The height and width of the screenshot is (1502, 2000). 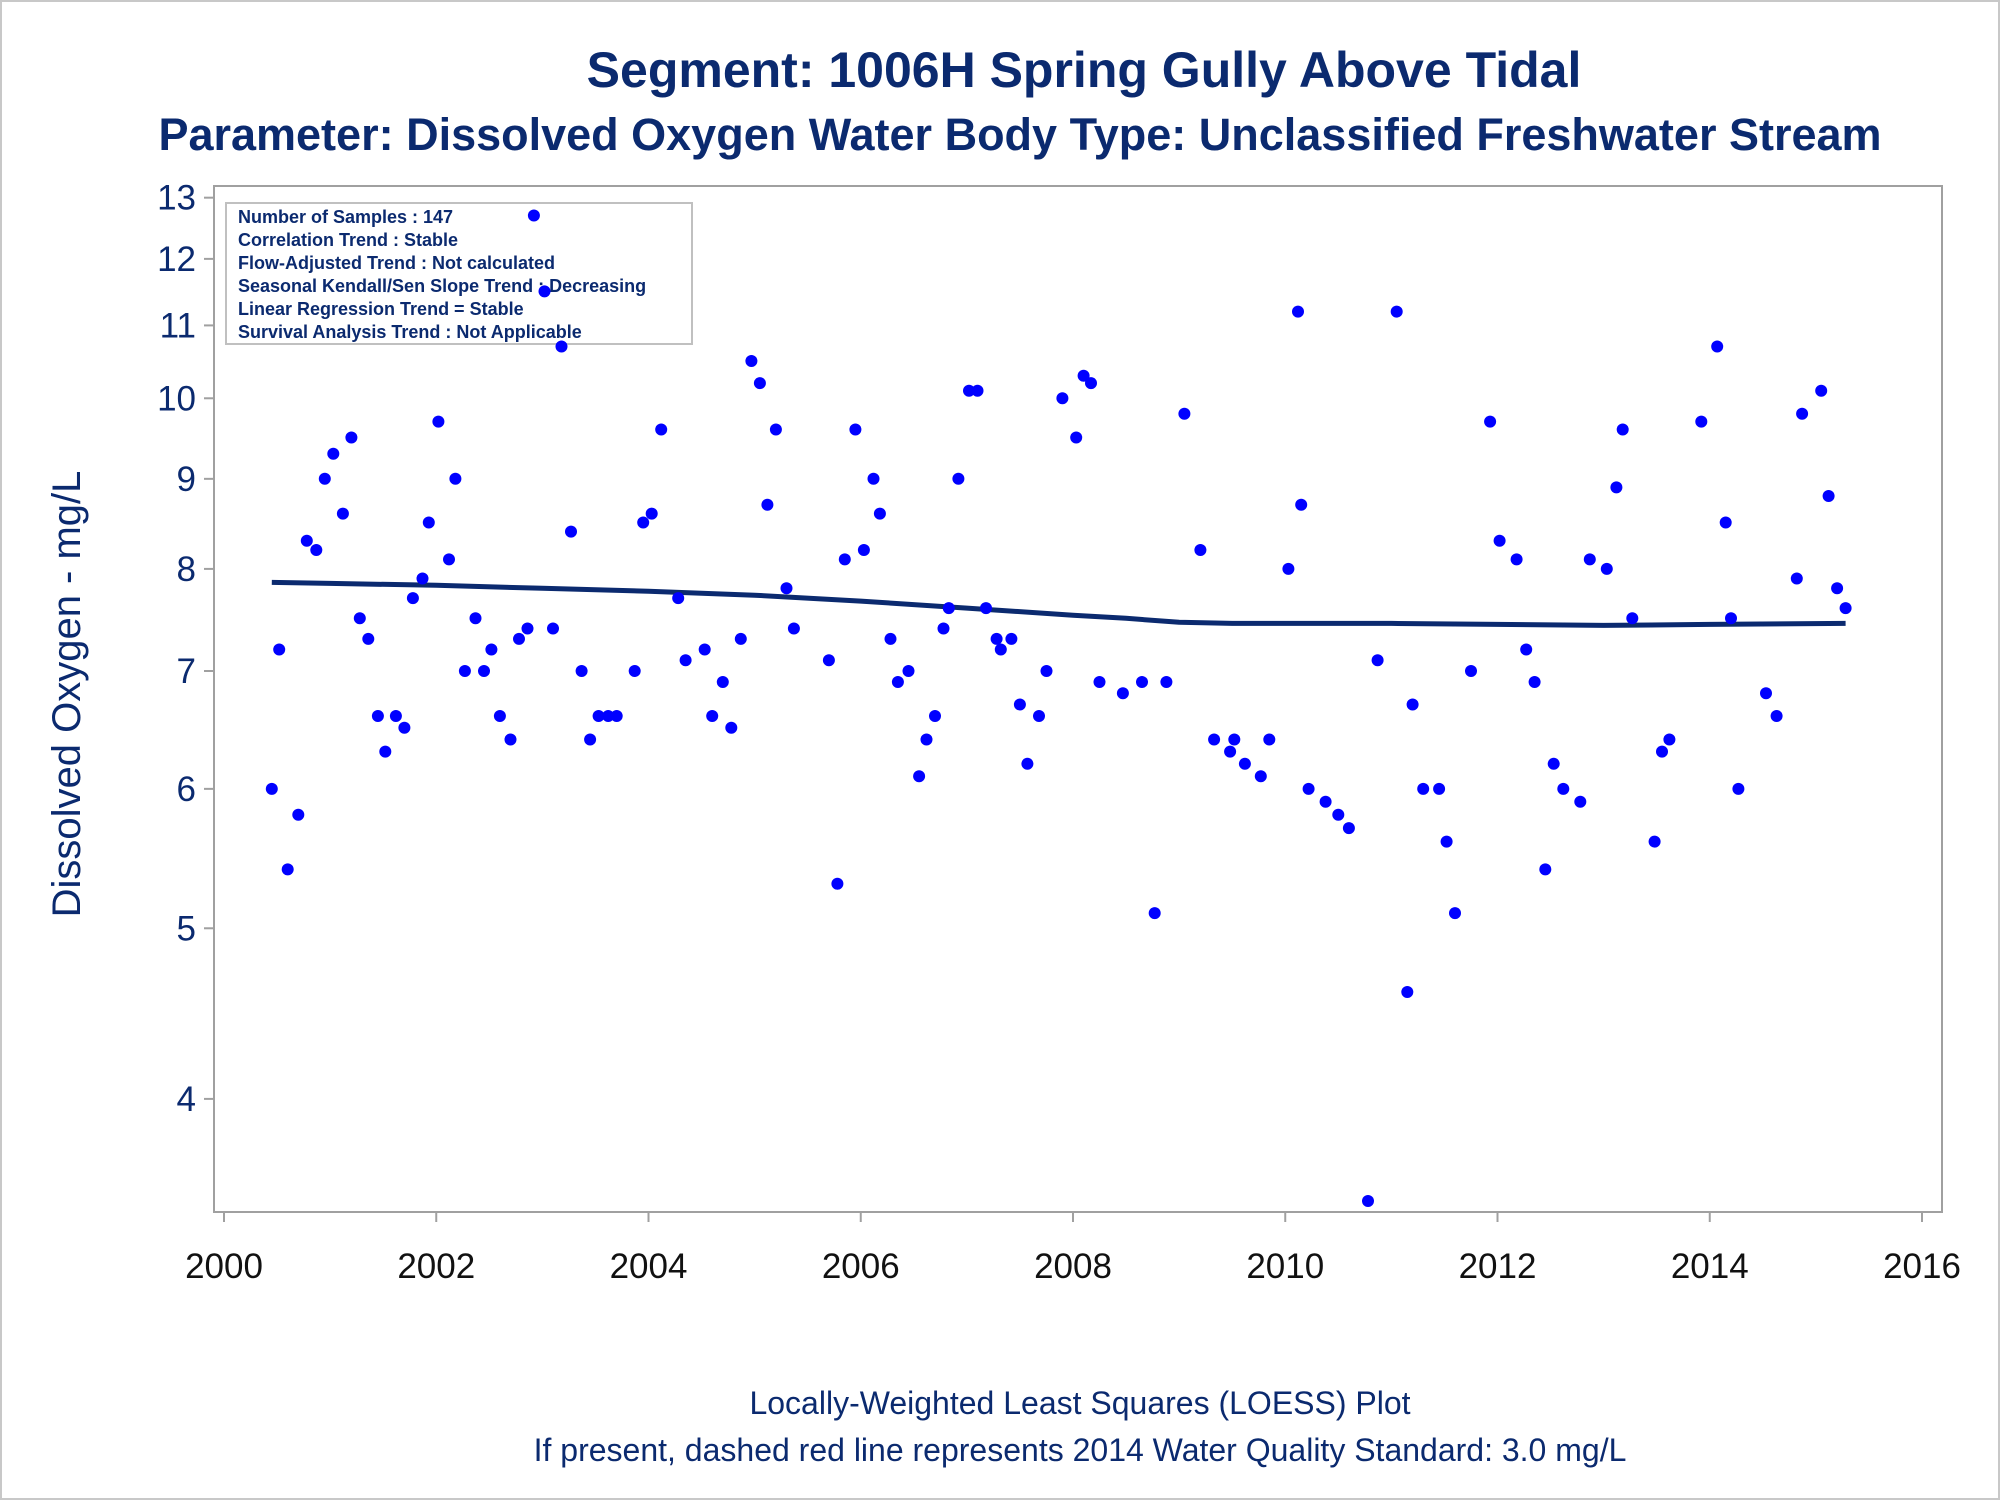 I want to click on y-tick-label: 12, so click(x=176, y=259).